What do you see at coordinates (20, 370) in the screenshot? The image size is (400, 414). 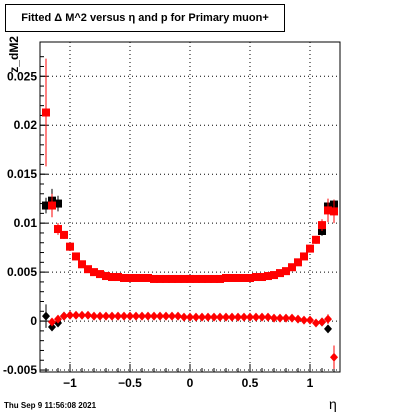 I see `y-tick-label: -0.005` at bounding box center [20, 370].